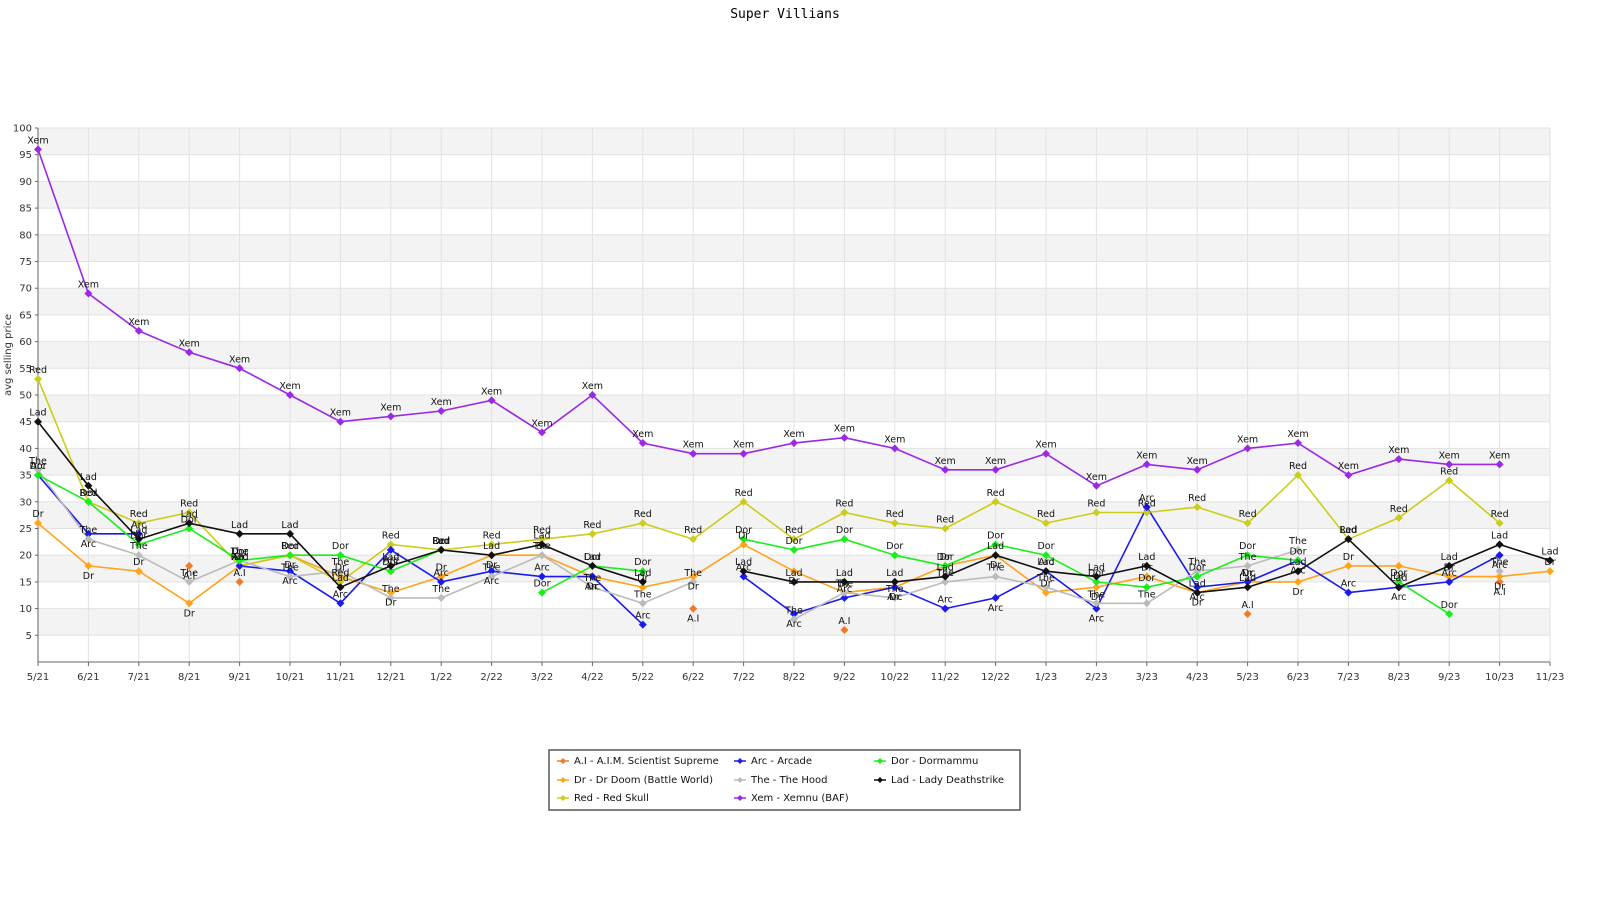 This screenshot has width=1600, height=900. Describe the element at coordinates (25, 529) in the screenshot. I see `y-tick-label: 25` at that location.